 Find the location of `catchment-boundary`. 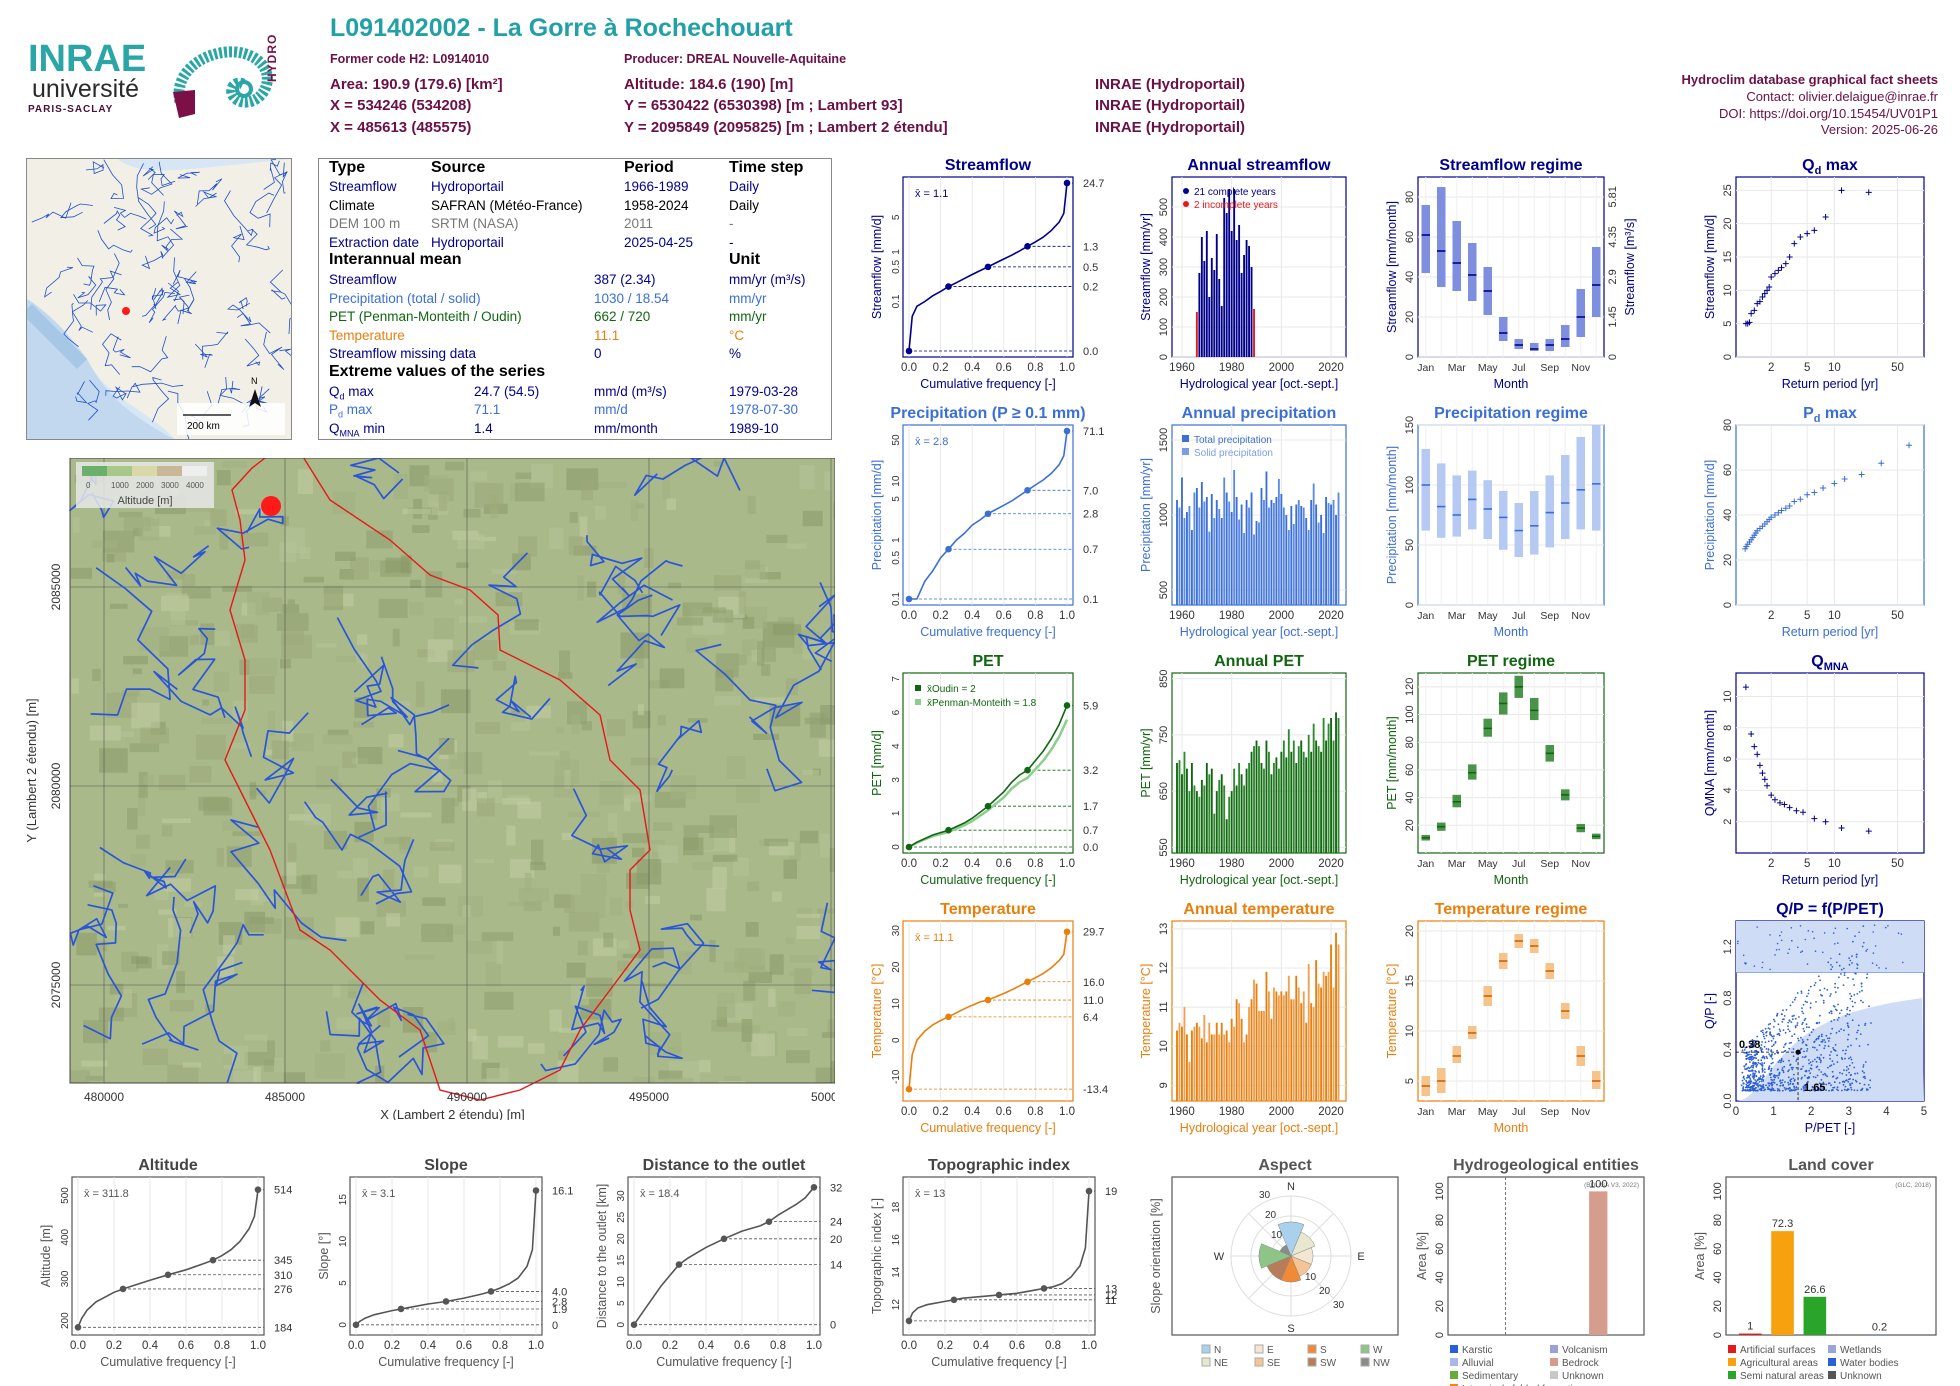

catchment-boundary is located at coordinates (437, 776).